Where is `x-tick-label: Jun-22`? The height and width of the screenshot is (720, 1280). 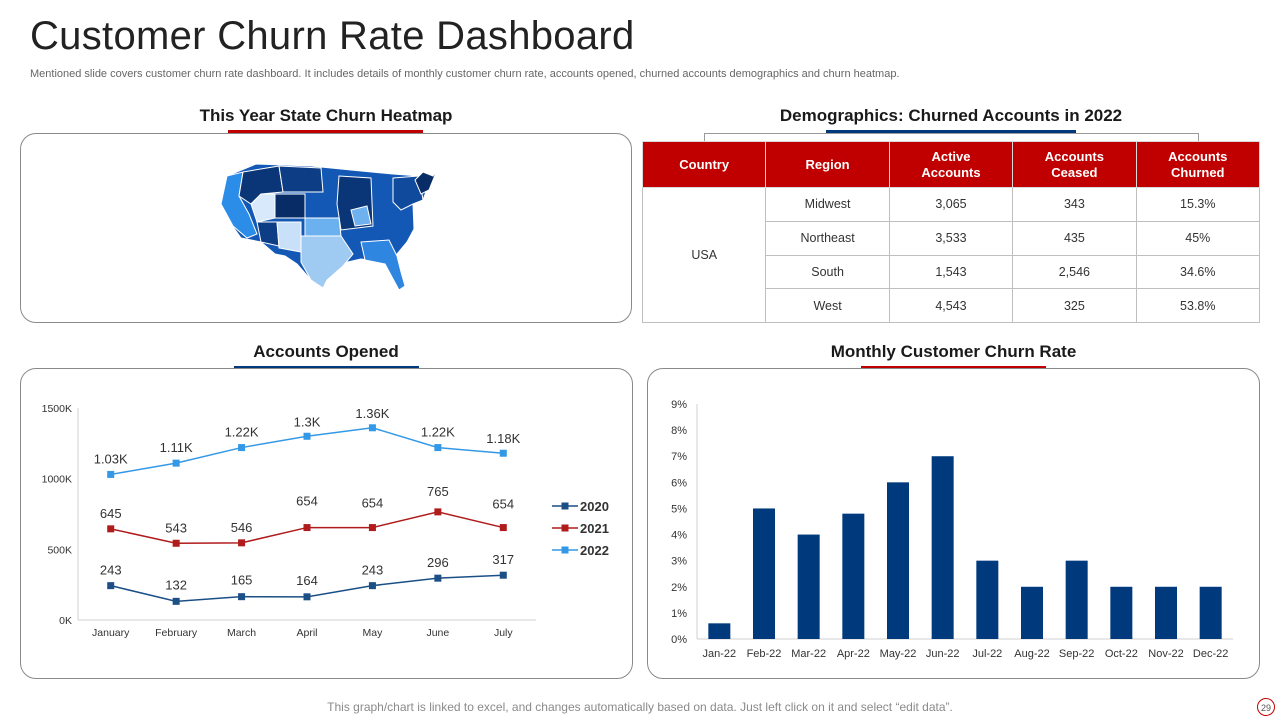
x-tick-label: Jun-22 is located at coordinates (943, 654).